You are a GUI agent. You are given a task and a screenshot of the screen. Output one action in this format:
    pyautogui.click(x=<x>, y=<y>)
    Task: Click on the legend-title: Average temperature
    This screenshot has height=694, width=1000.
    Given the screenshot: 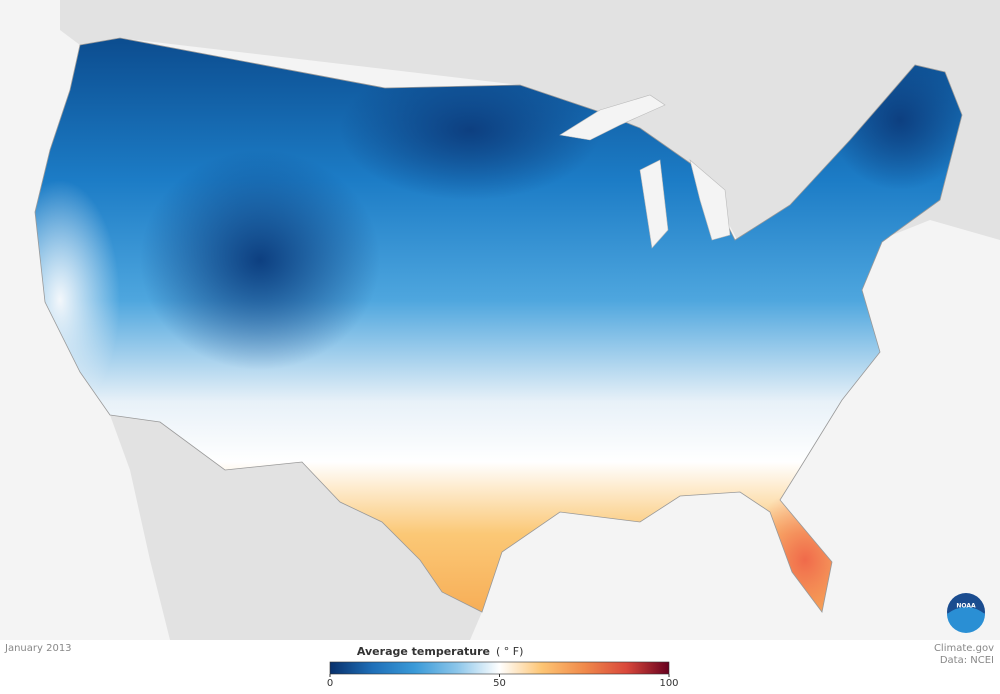 What is the action you would take?
    pyautogui.click(x=423, y=651)
    